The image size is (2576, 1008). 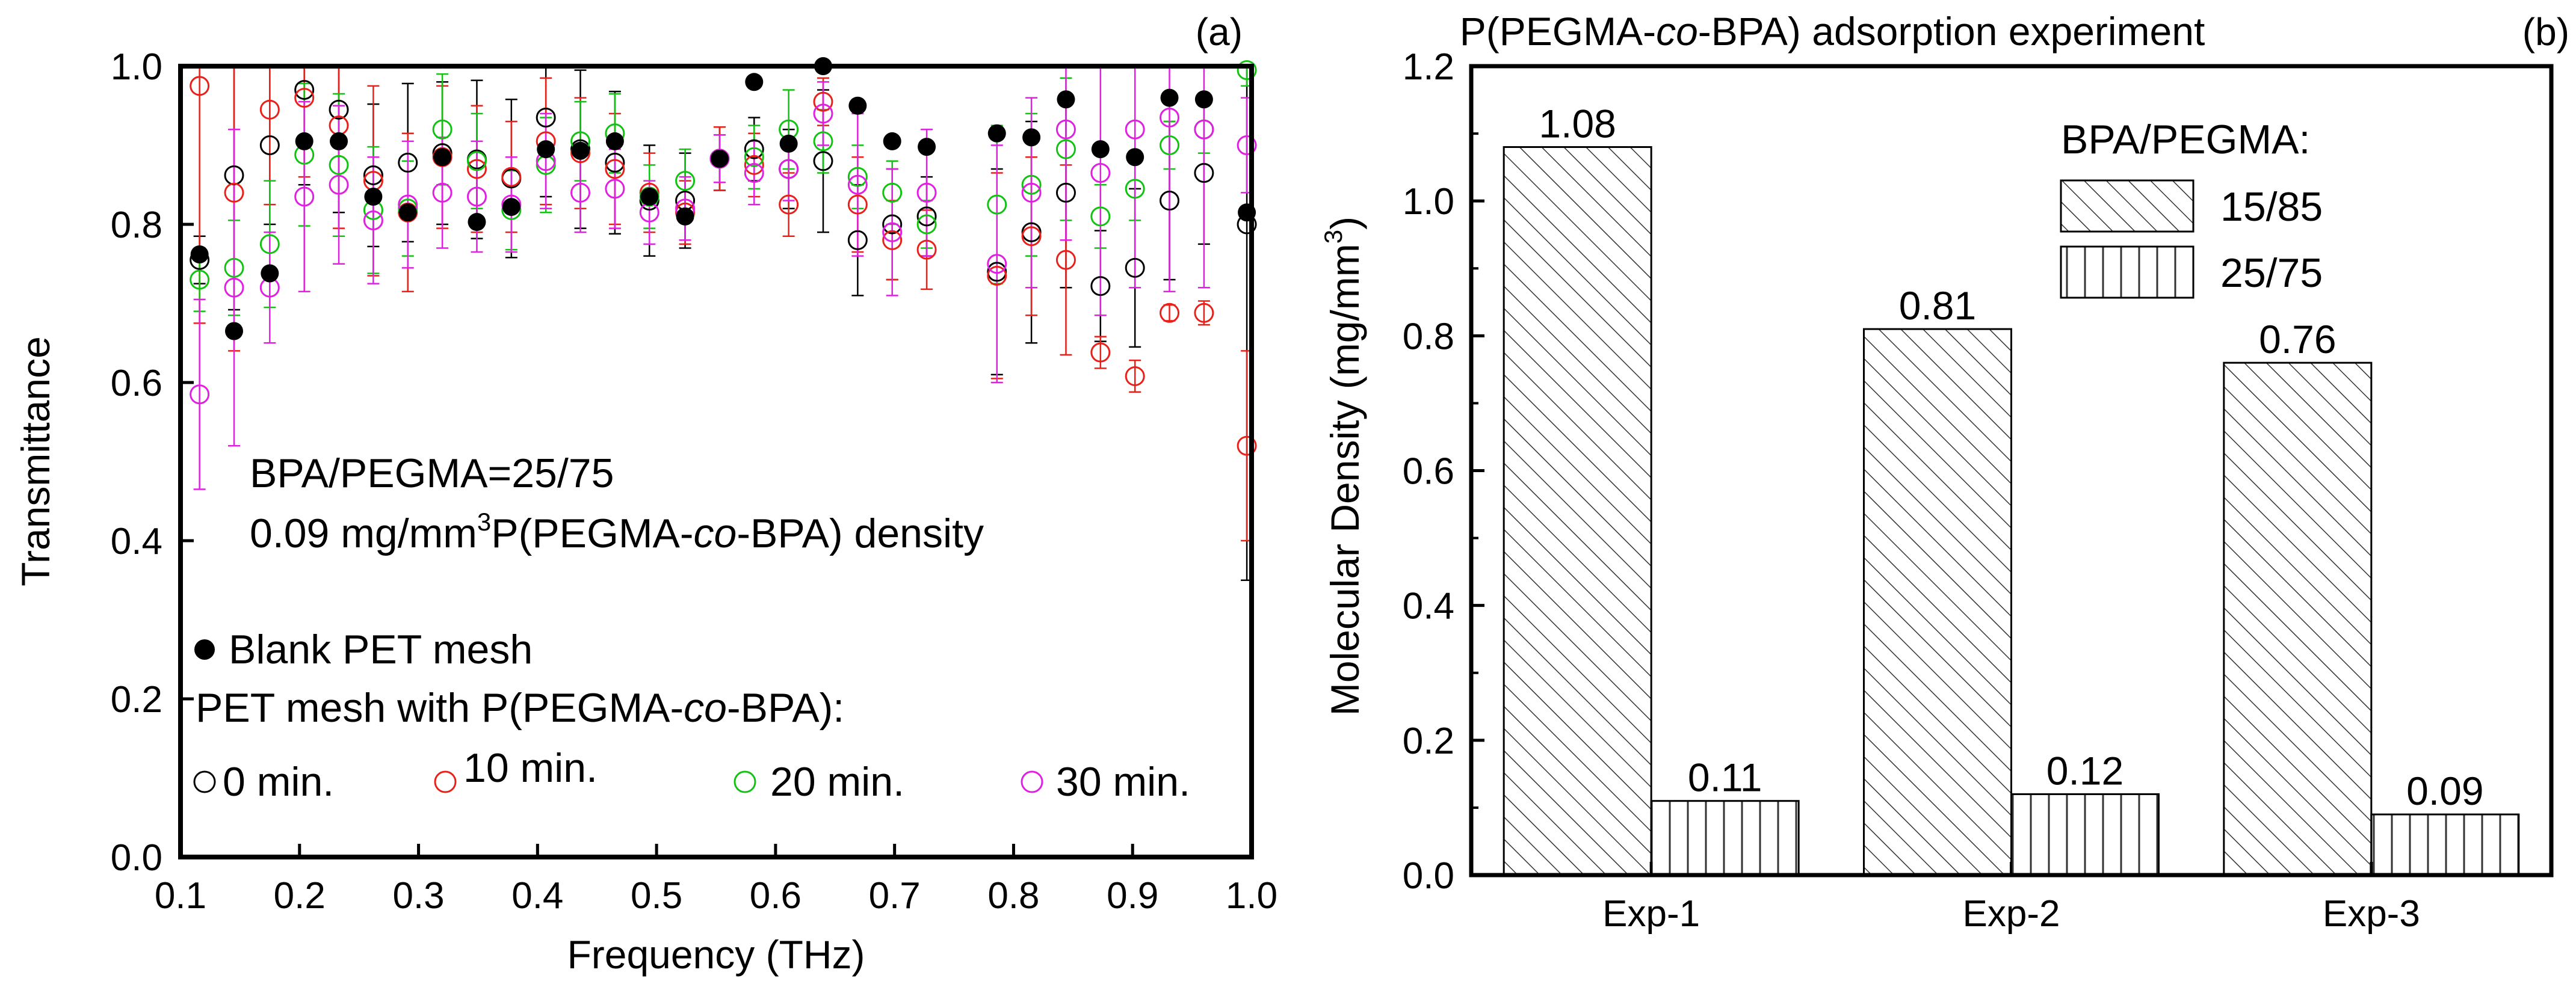 What do you see at coordinates (35, 461) in the screenshot?
I see `panel-a-y-axis-label: Transmittance` at bounding box center [35, 461].